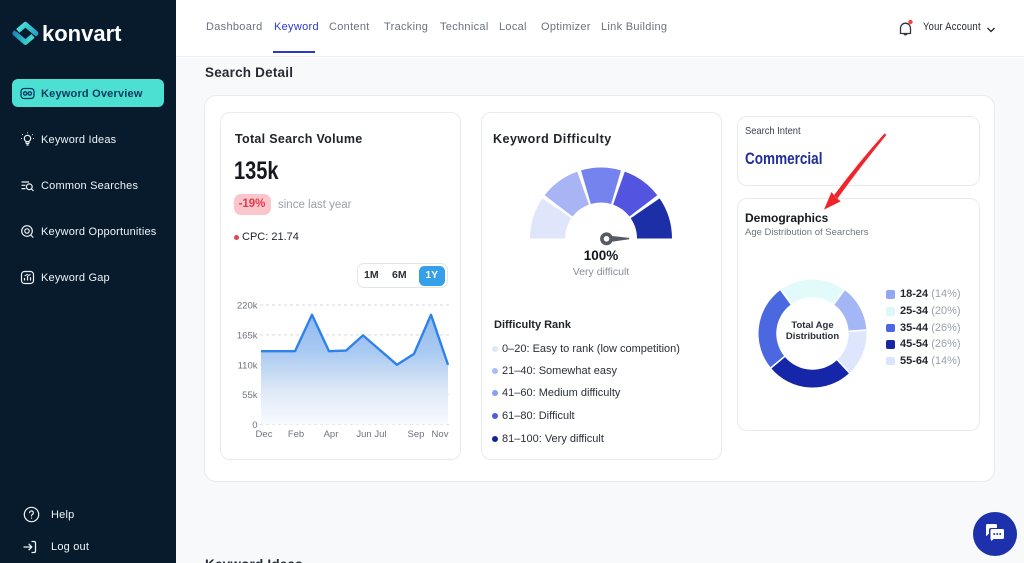 The width and height of the screenshot is (1024, 563). What do you see at coordinates (380, 434) in the screenshot?
I see `svg-text: Jul` at bounding box center [380, 434].